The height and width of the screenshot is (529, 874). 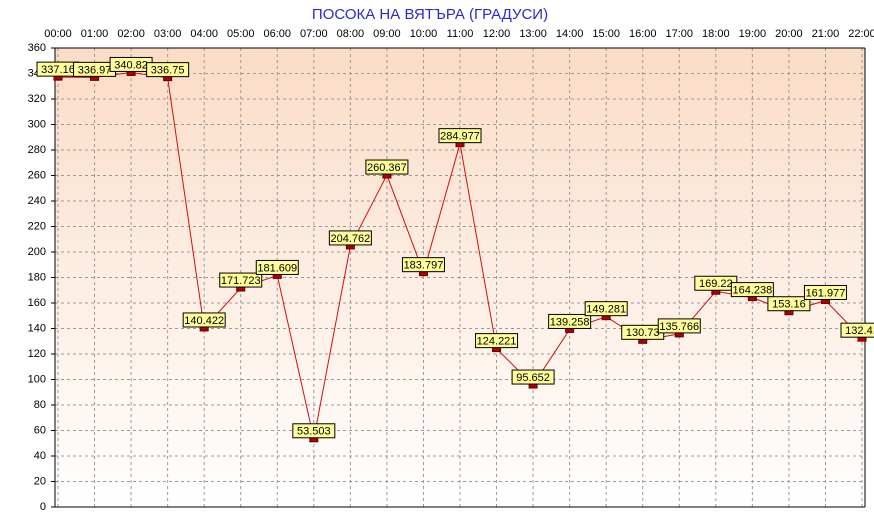 I want to click on value-label: 169.22, so click(x=716, y=284).